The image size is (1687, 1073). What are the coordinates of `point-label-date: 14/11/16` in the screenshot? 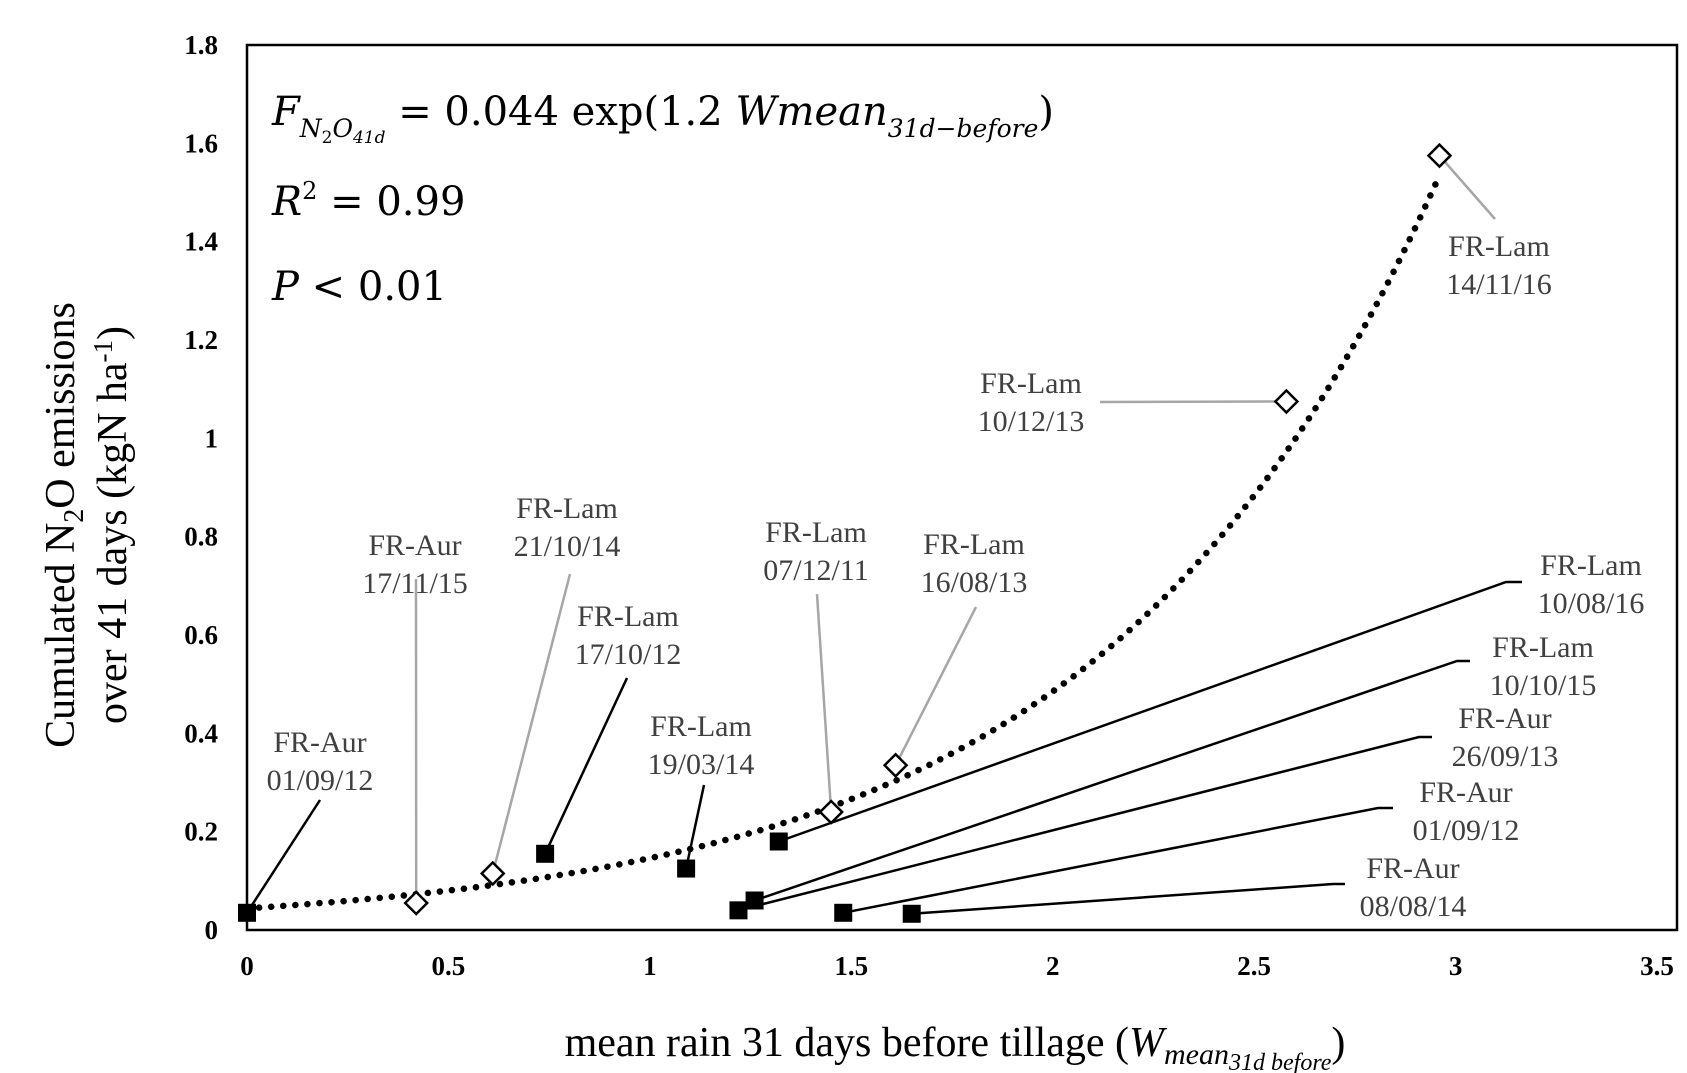 It's located at (1499, 284).